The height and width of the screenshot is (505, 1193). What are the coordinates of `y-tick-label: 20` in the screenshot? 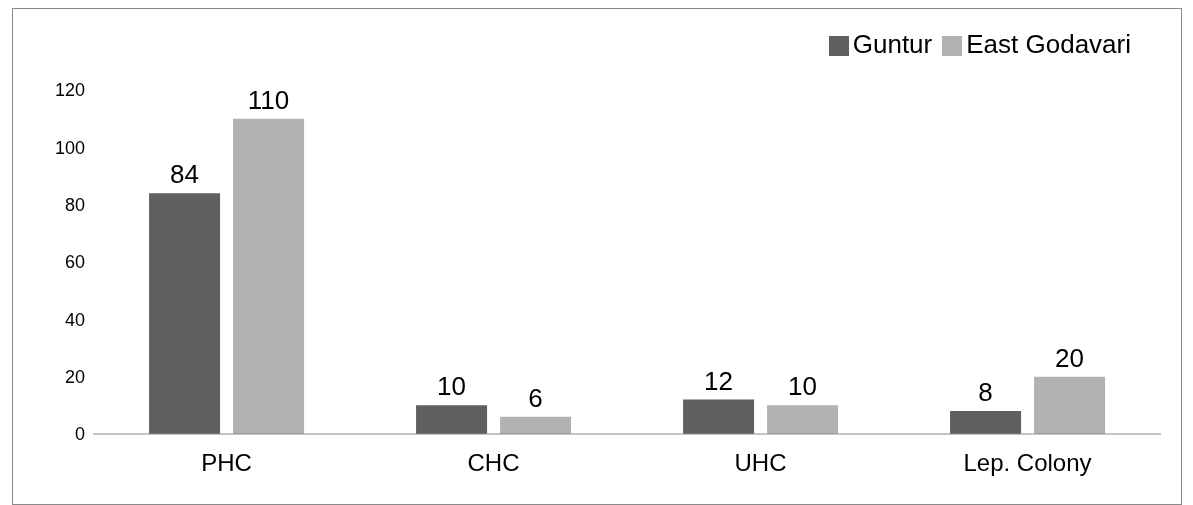 It's located at (74, 377).